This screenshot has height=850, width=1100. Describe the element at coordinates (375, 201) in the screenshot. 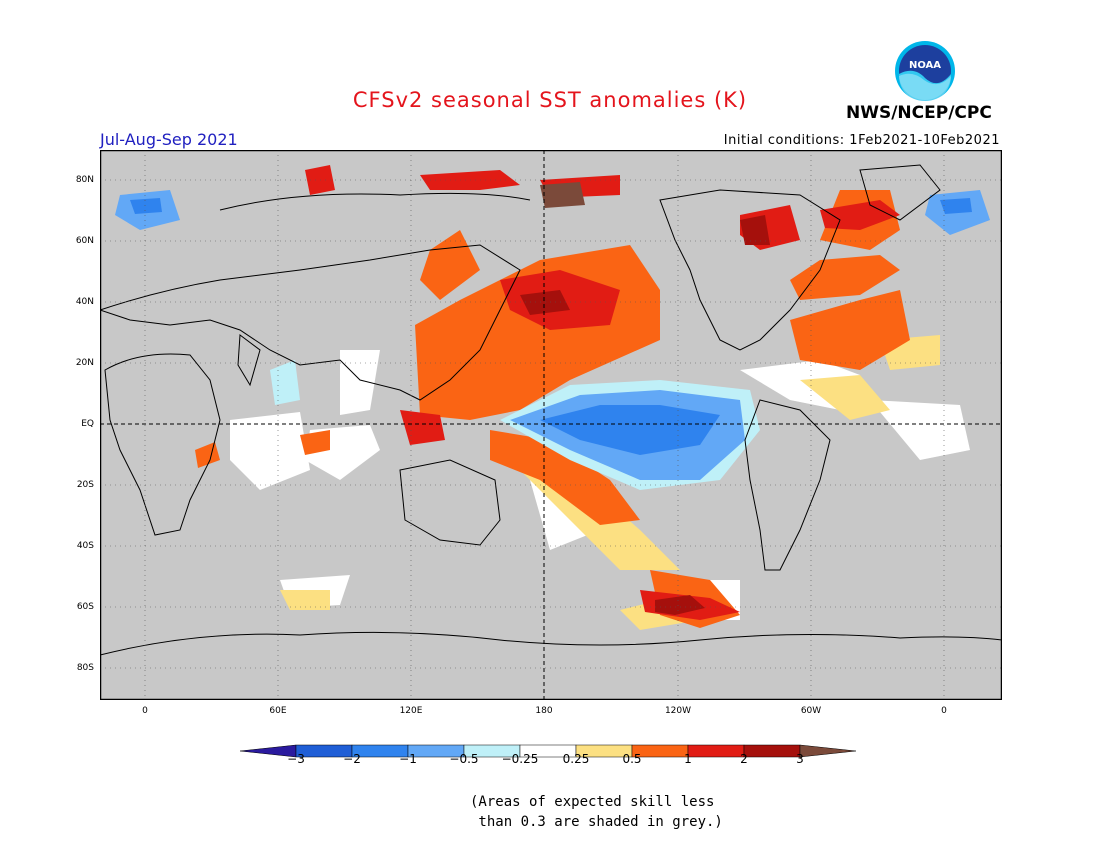

I see `coast-arctic` at that location.